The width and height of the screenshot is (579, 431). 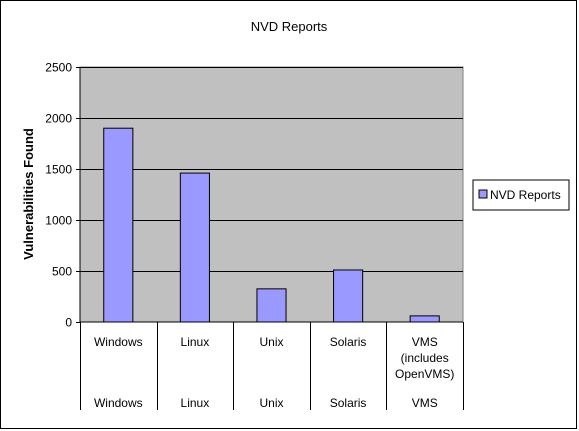 I want to click on category-label-bottom: Unix, so click(x=271, y=403).